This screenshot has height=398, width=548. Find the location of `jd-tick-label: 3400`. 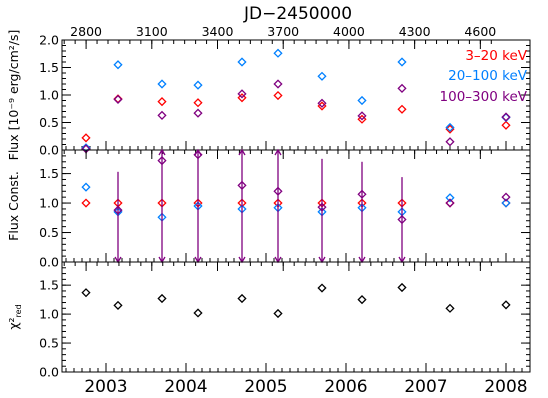

jd-tick-label: 3400 is located at coordinates (218, 31).